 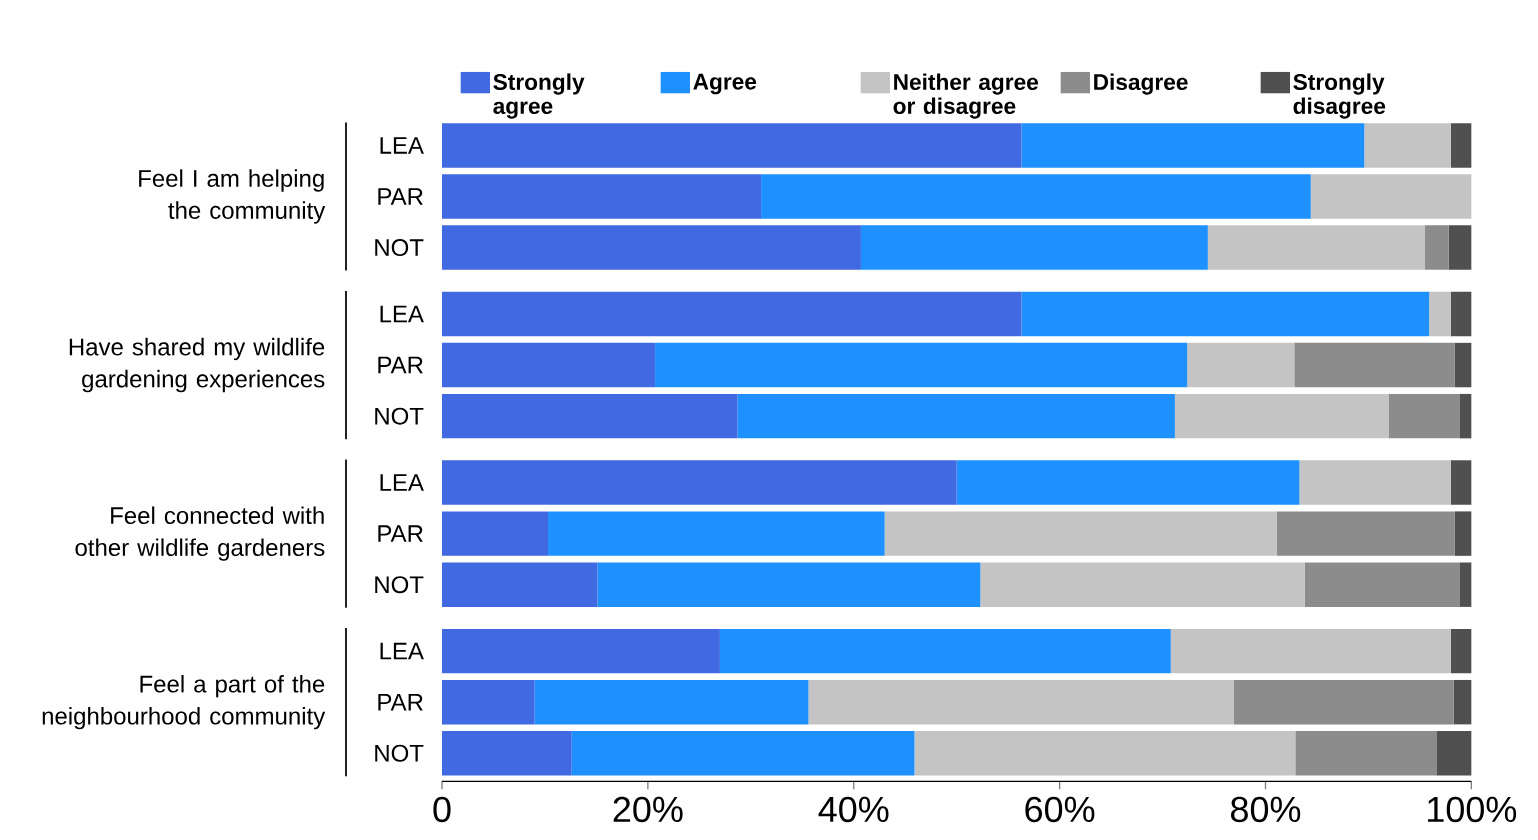 I want to click on x-tick-label: 20%, so click(x=648, y=809).